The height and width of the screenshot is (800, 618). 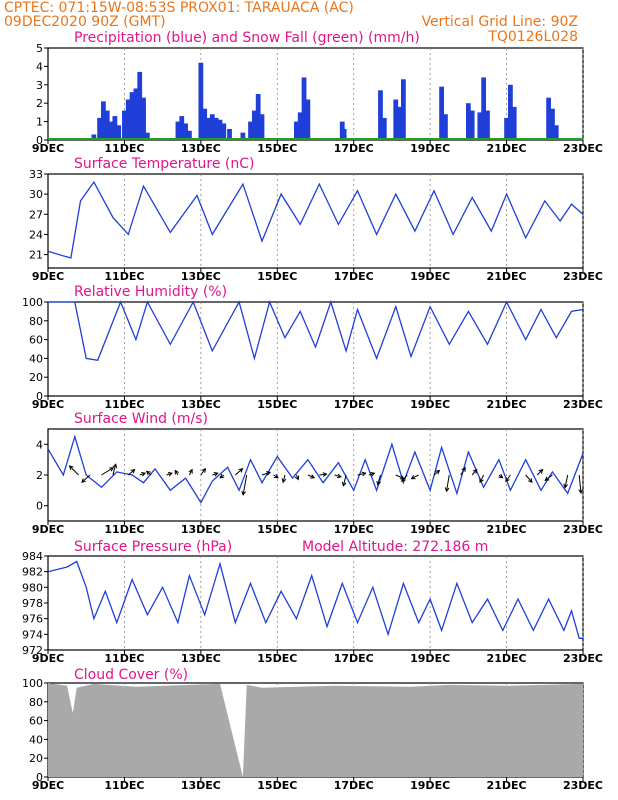 I want to click on y-tick-label: 1, so click(x=39, y=122).